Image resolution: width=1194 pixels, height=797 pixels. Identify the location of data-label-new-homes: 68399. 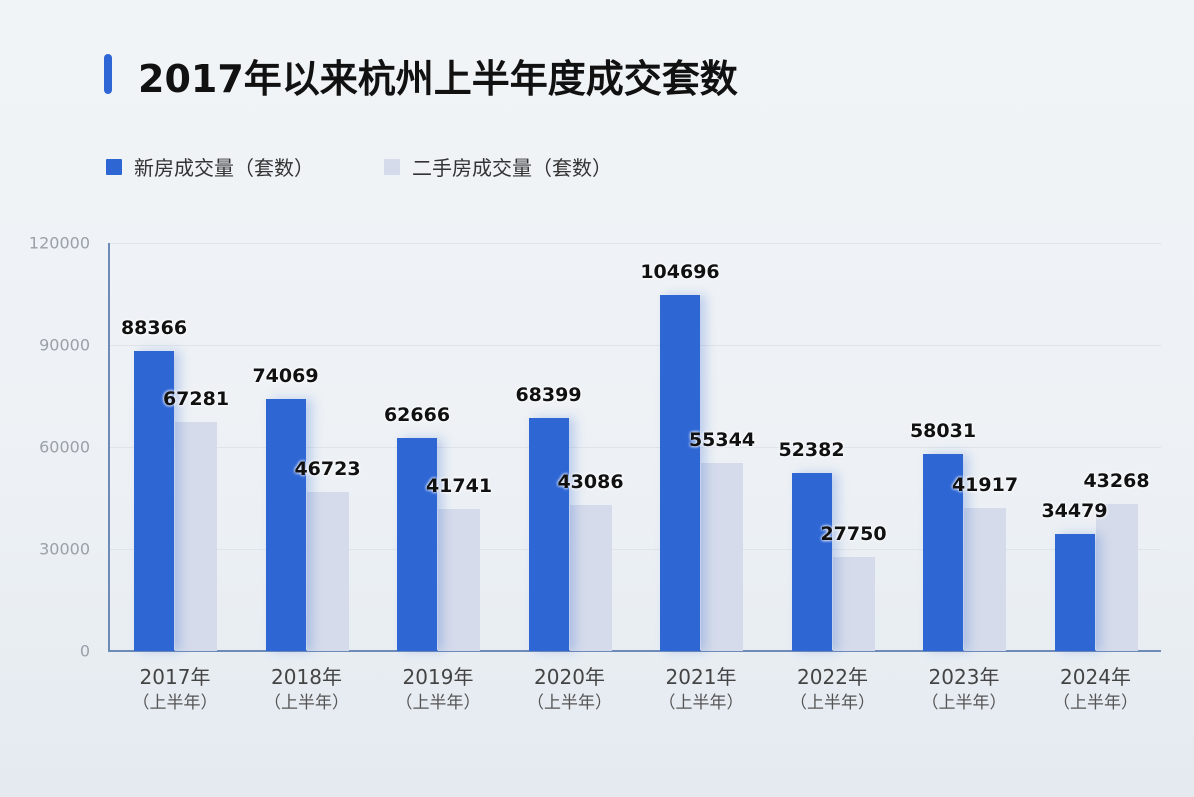
(548, 395).